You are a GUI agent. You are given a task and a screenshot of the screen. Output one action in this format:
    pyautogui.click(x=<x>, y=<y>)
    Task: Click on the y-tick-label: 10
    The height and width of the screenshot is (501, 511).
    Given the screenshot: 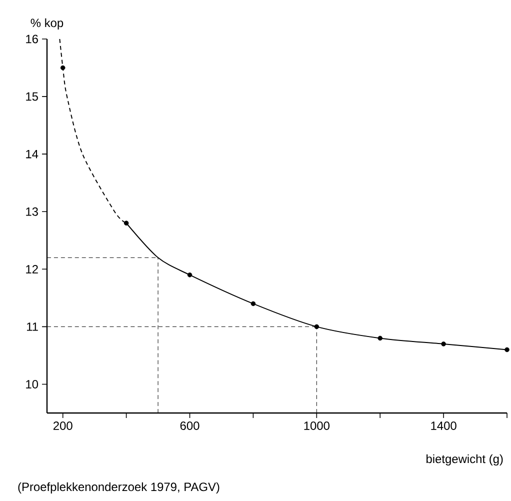 What is the action you would take?
    pyautogui.click(x=32, y=384)
    